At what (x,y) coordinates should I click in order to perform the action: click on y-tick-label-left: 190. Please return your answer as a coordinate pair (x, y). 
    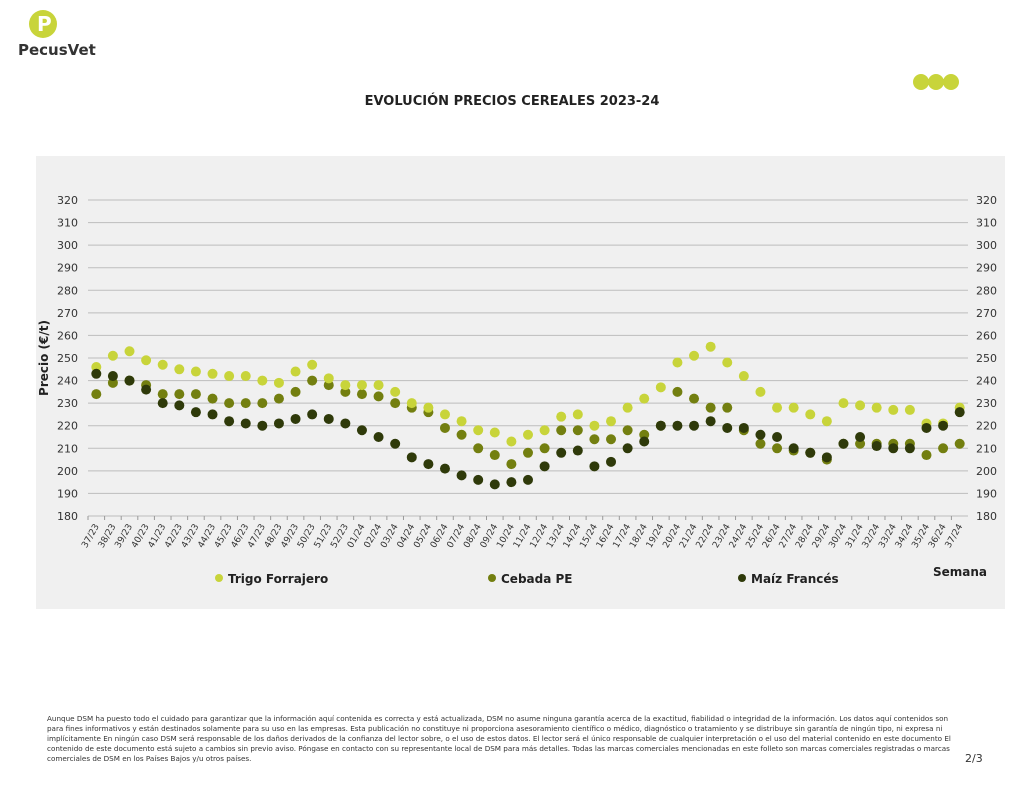
    Looking at the image, I should click on (67, 493).